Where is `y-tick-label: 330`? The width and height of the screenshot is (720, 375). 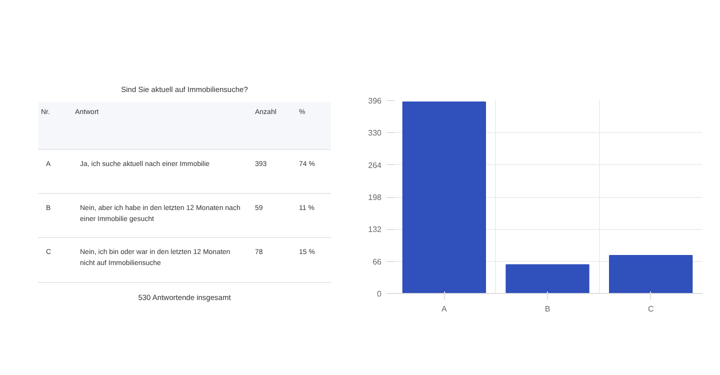 y-tick-label: 330 is located at coordinates (375, 133).